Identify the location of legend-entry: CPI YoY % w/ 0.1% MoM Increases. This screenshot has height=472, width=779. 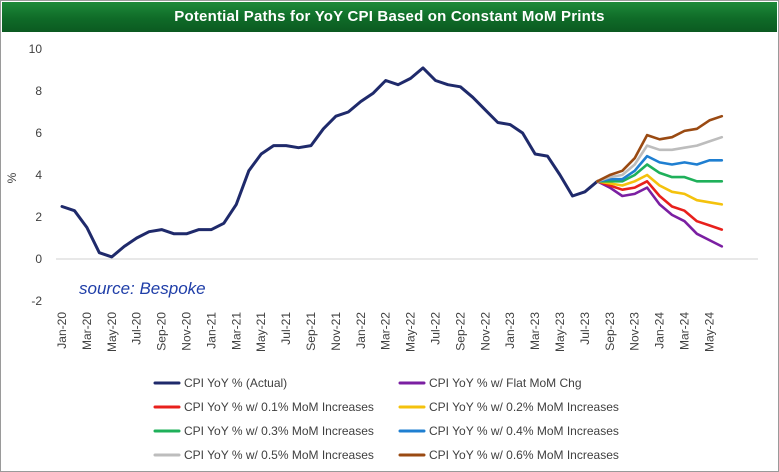
(279, 407).